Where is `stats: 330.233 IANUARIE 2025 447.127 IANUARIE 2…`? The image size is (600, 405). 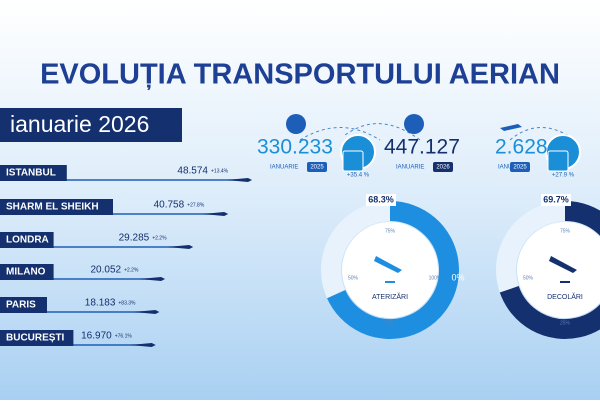 stats: 330.233 IANUARIE 2025 447.127 IANUARIE 2… is located at coordinates (419, 146).